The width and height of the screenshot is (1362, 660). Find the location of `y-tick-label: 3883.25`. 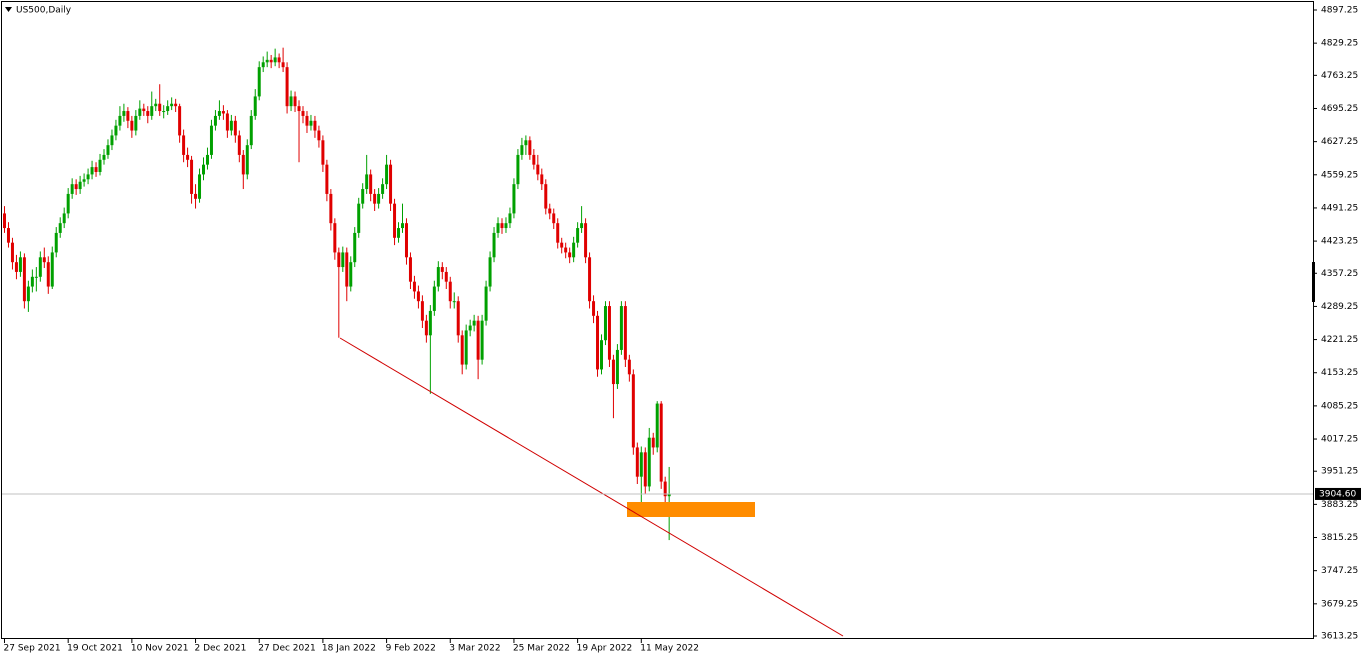

y-tick-label: 3883.25 is located at coordinates (1339, 505).